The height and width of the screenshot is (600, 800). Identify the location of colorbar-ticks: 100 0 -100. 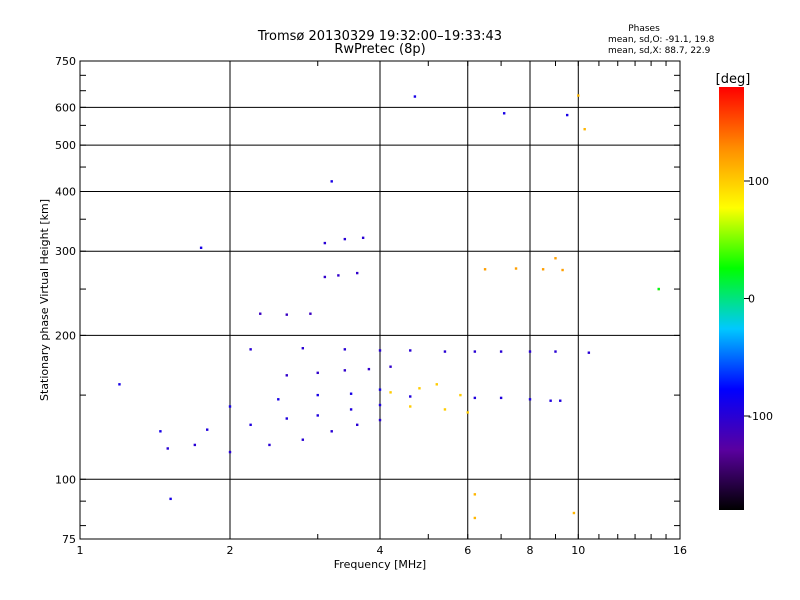
(758, 299).